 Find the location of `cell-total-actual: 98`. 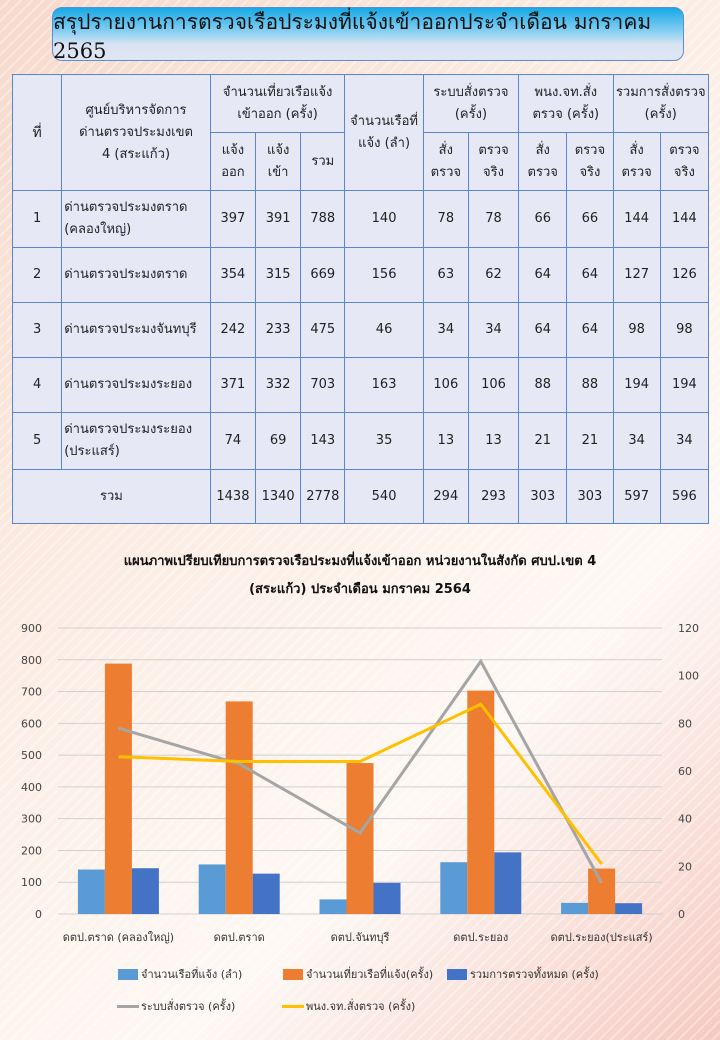

cell-total-actual: 98 is located at coordinates (684, 330).